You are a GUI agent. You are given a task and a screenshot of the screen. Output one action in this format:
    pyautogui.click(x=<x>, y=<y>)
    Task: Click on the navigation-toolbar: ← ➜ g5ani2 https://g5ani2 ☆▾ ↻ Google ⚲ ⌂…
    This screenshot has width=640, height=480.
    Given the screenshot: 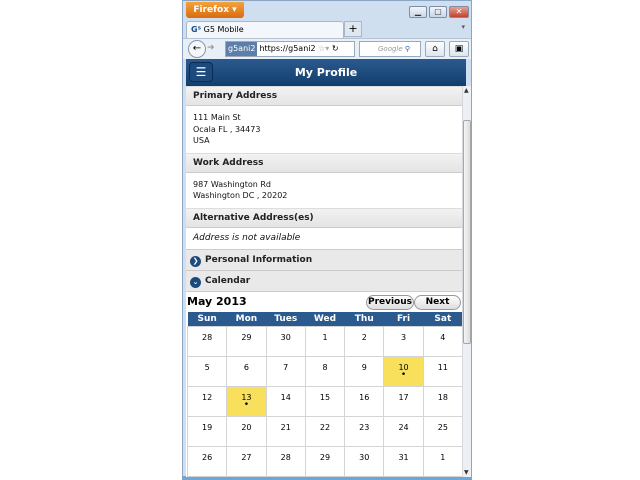 What is the action you would take?
    pyautogui.click(x=327, y=48)
    